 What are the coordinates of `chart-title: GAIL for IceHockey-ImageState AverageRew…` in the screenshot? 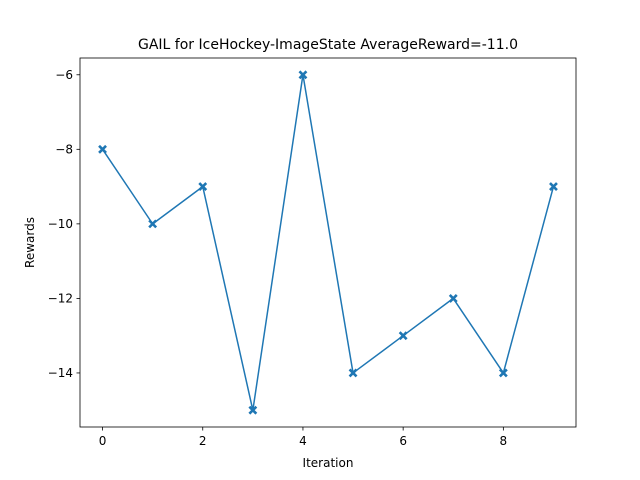 It's located at (328, 45).